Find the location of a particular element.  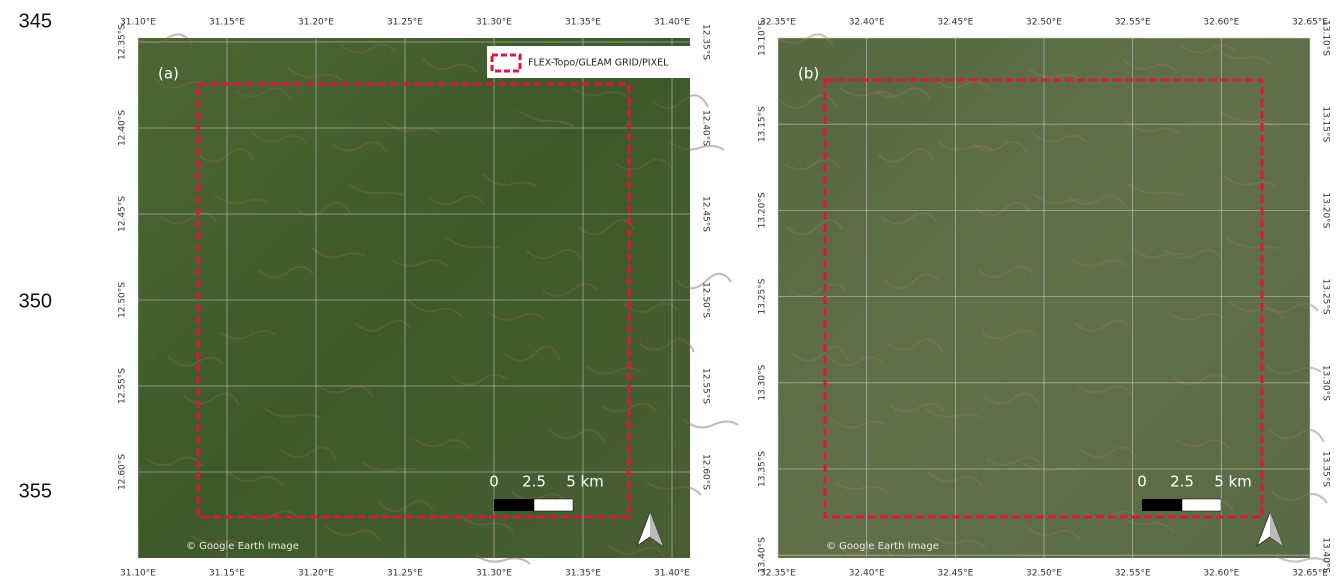

scale-bar-black is located at coordinates (1162, 505).